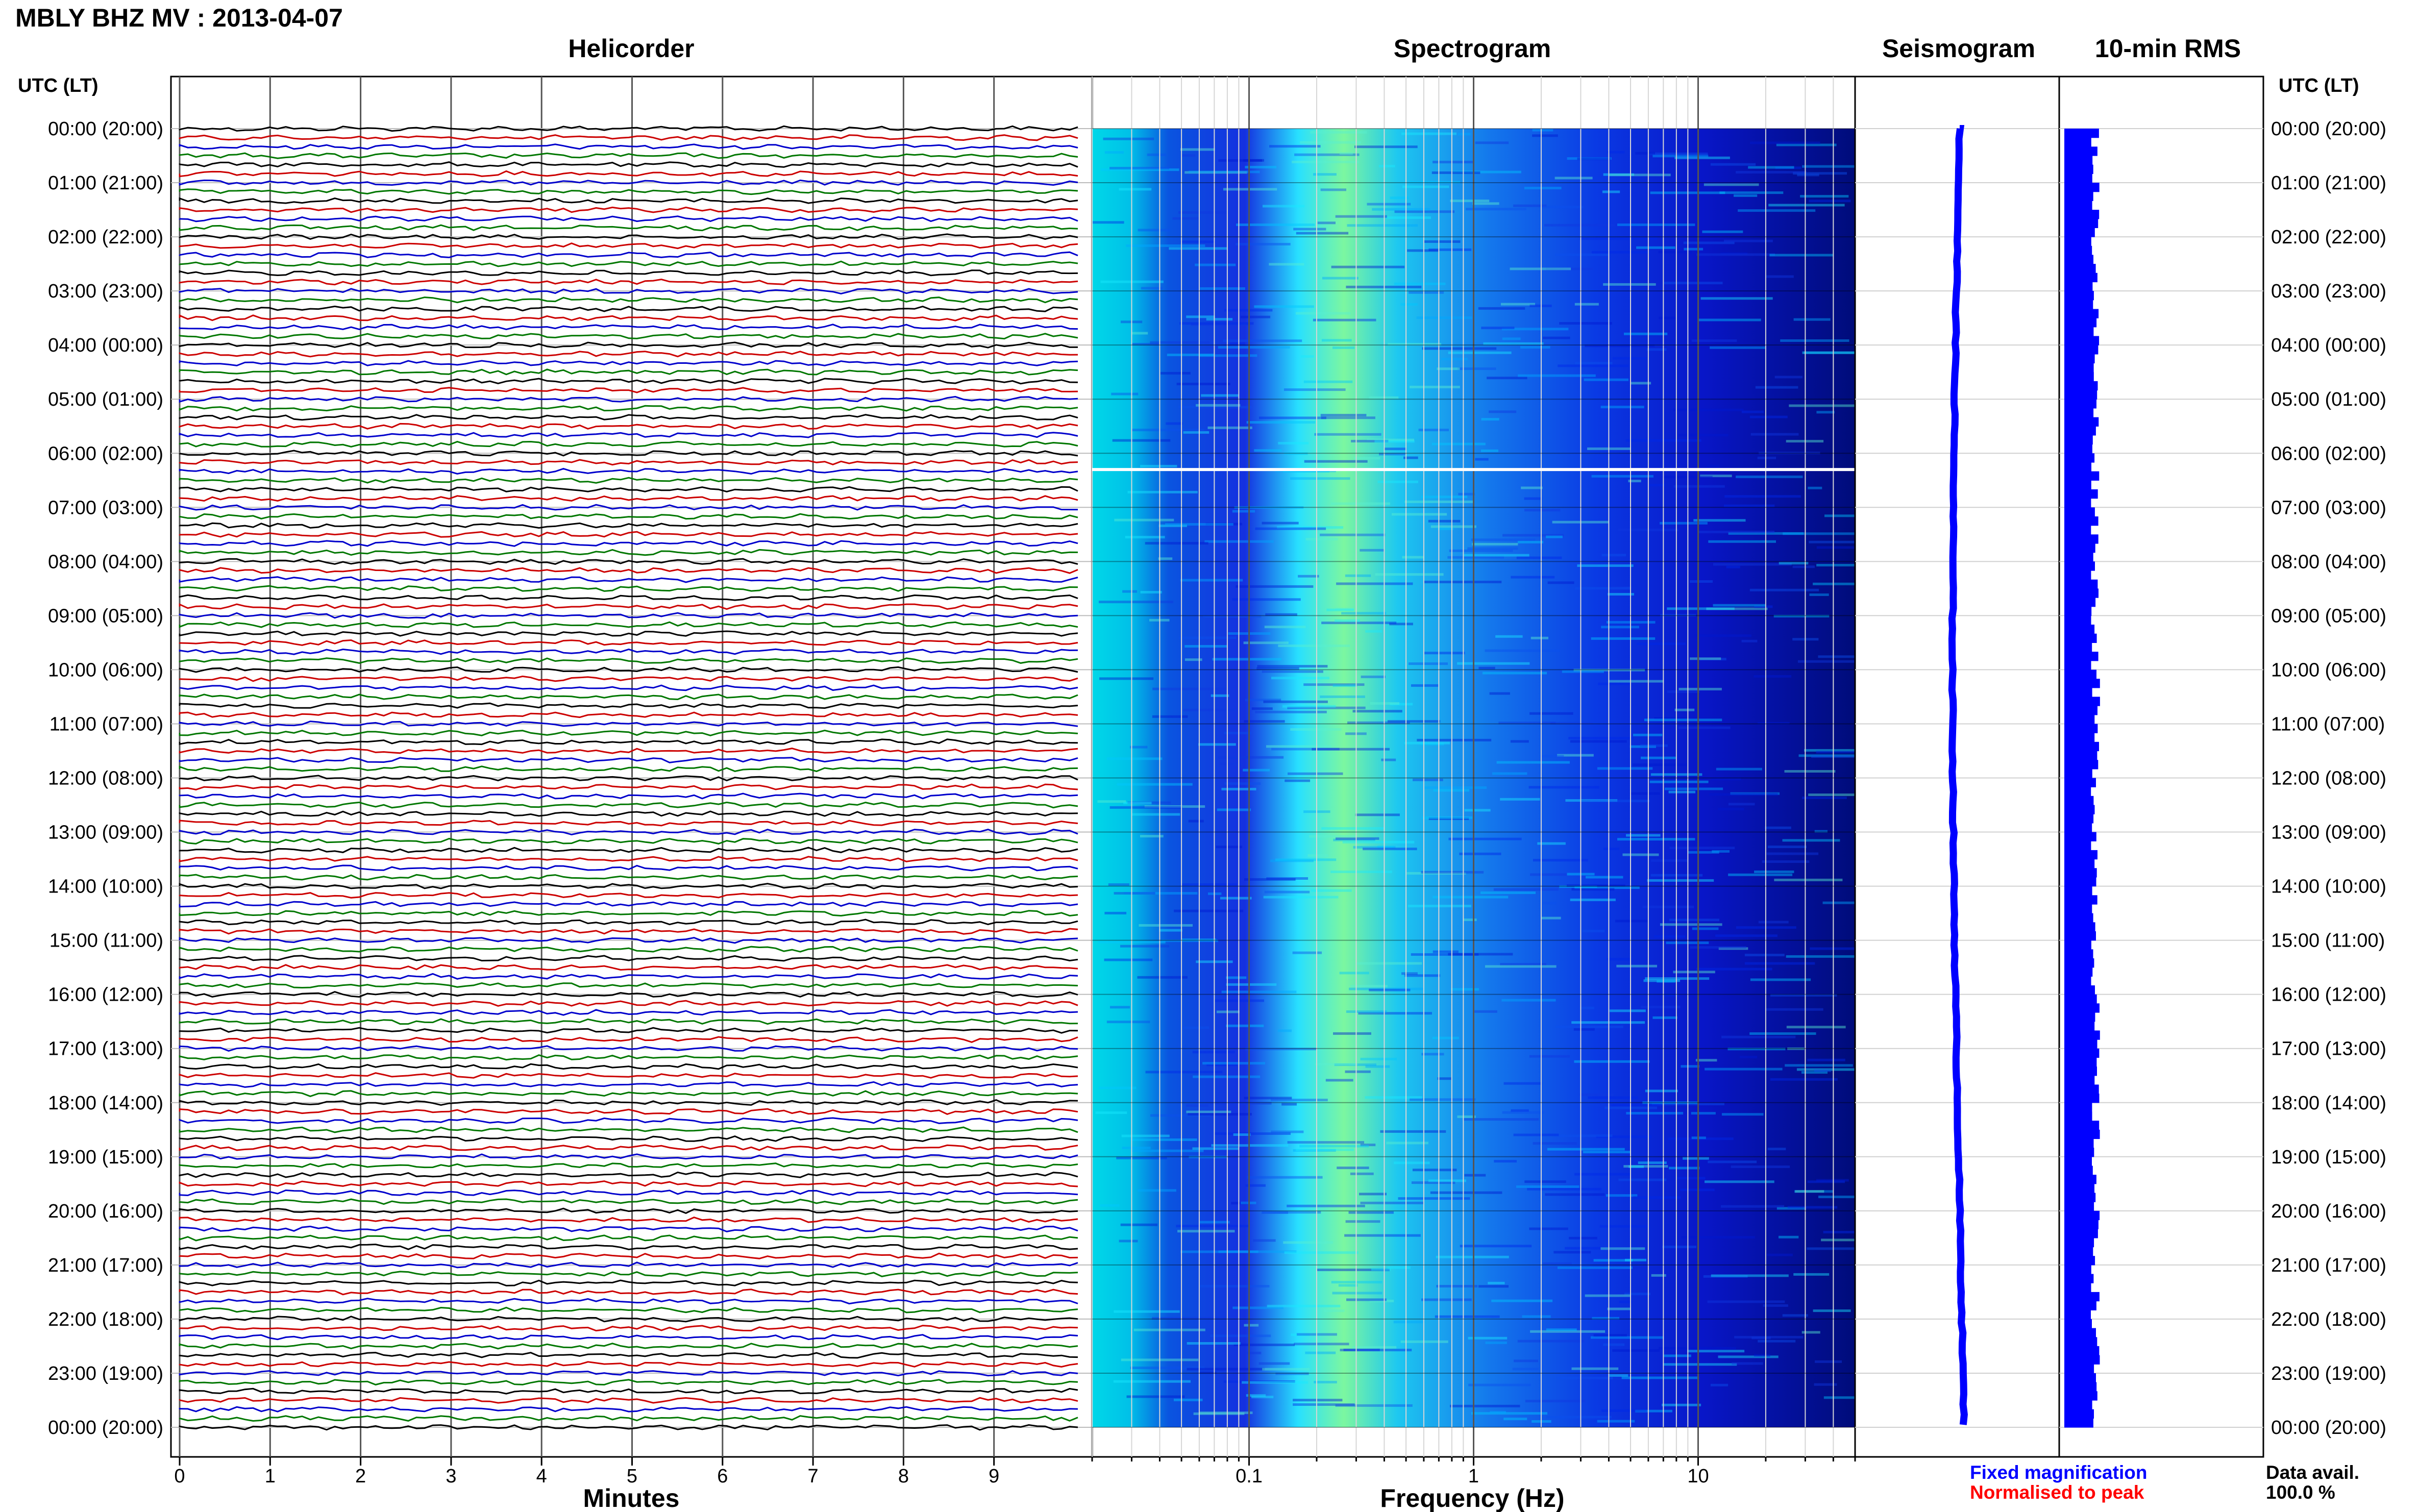  I want to click on helicorder-tick-label: 2, so click(360, 1476).